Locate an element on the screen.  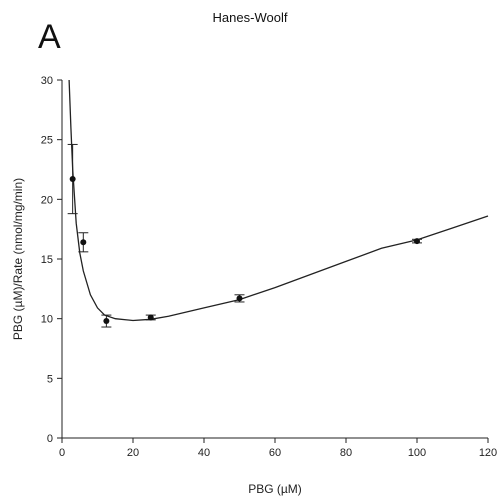
x-tick-label: 120 is located at coordinates (488, 453).